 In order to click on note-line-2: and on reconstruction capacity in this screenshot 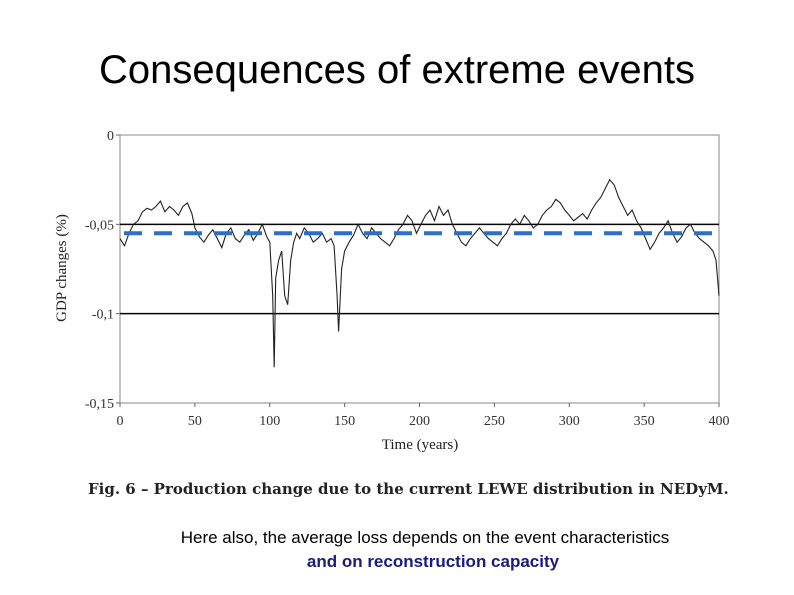, I will do `click(433, 561)`.